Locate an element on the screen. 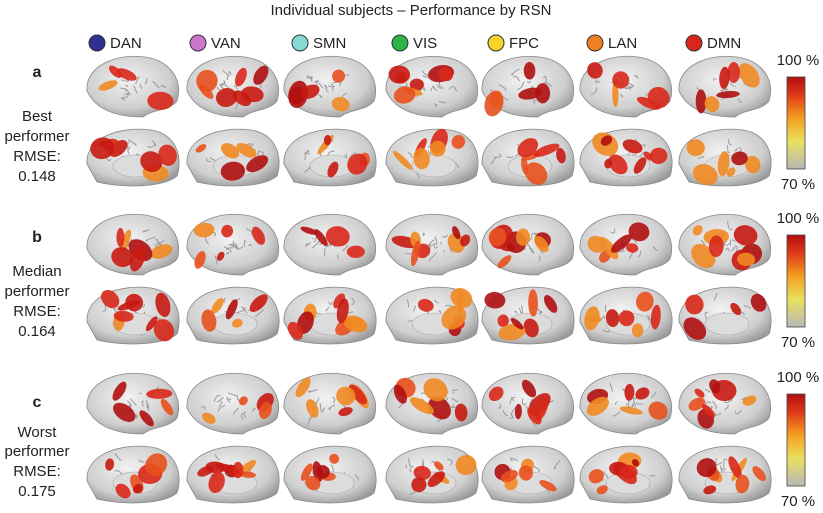  colorbar is located at coordinates (796, 440).